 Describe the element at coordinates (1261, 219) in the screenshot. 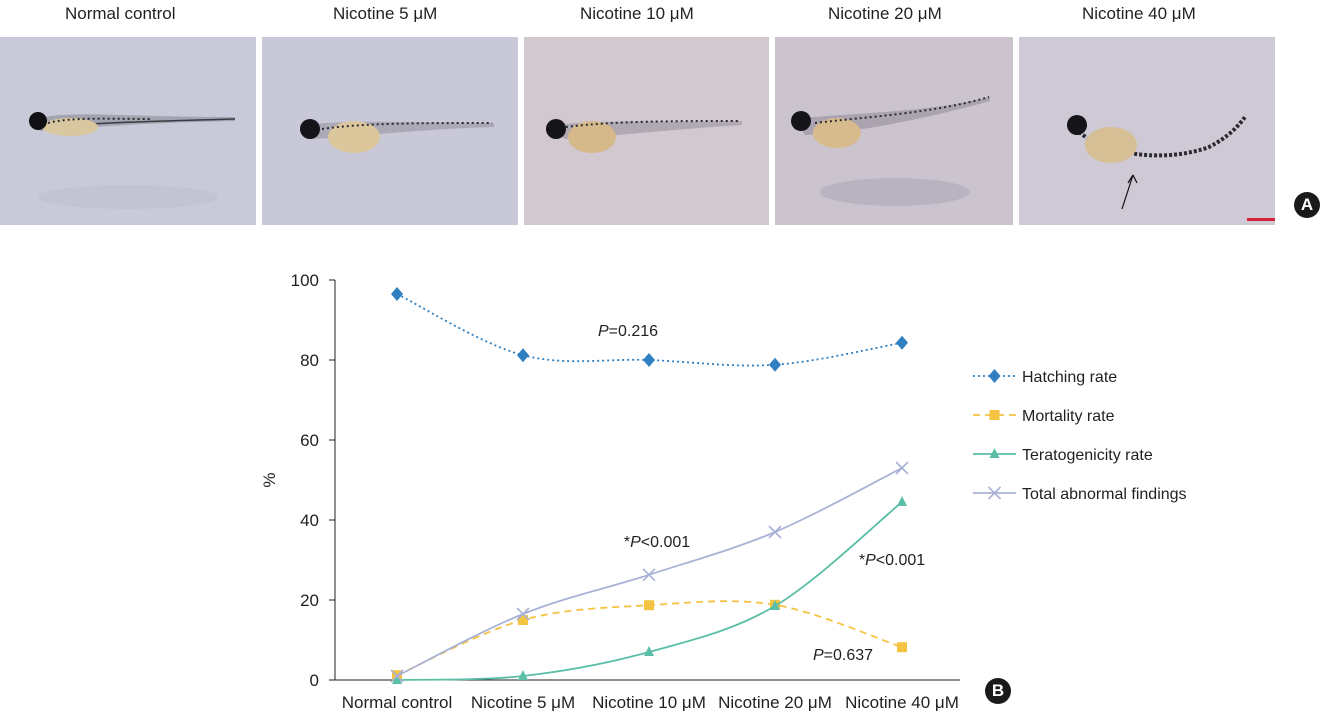

I see `scale-bar` at that location.